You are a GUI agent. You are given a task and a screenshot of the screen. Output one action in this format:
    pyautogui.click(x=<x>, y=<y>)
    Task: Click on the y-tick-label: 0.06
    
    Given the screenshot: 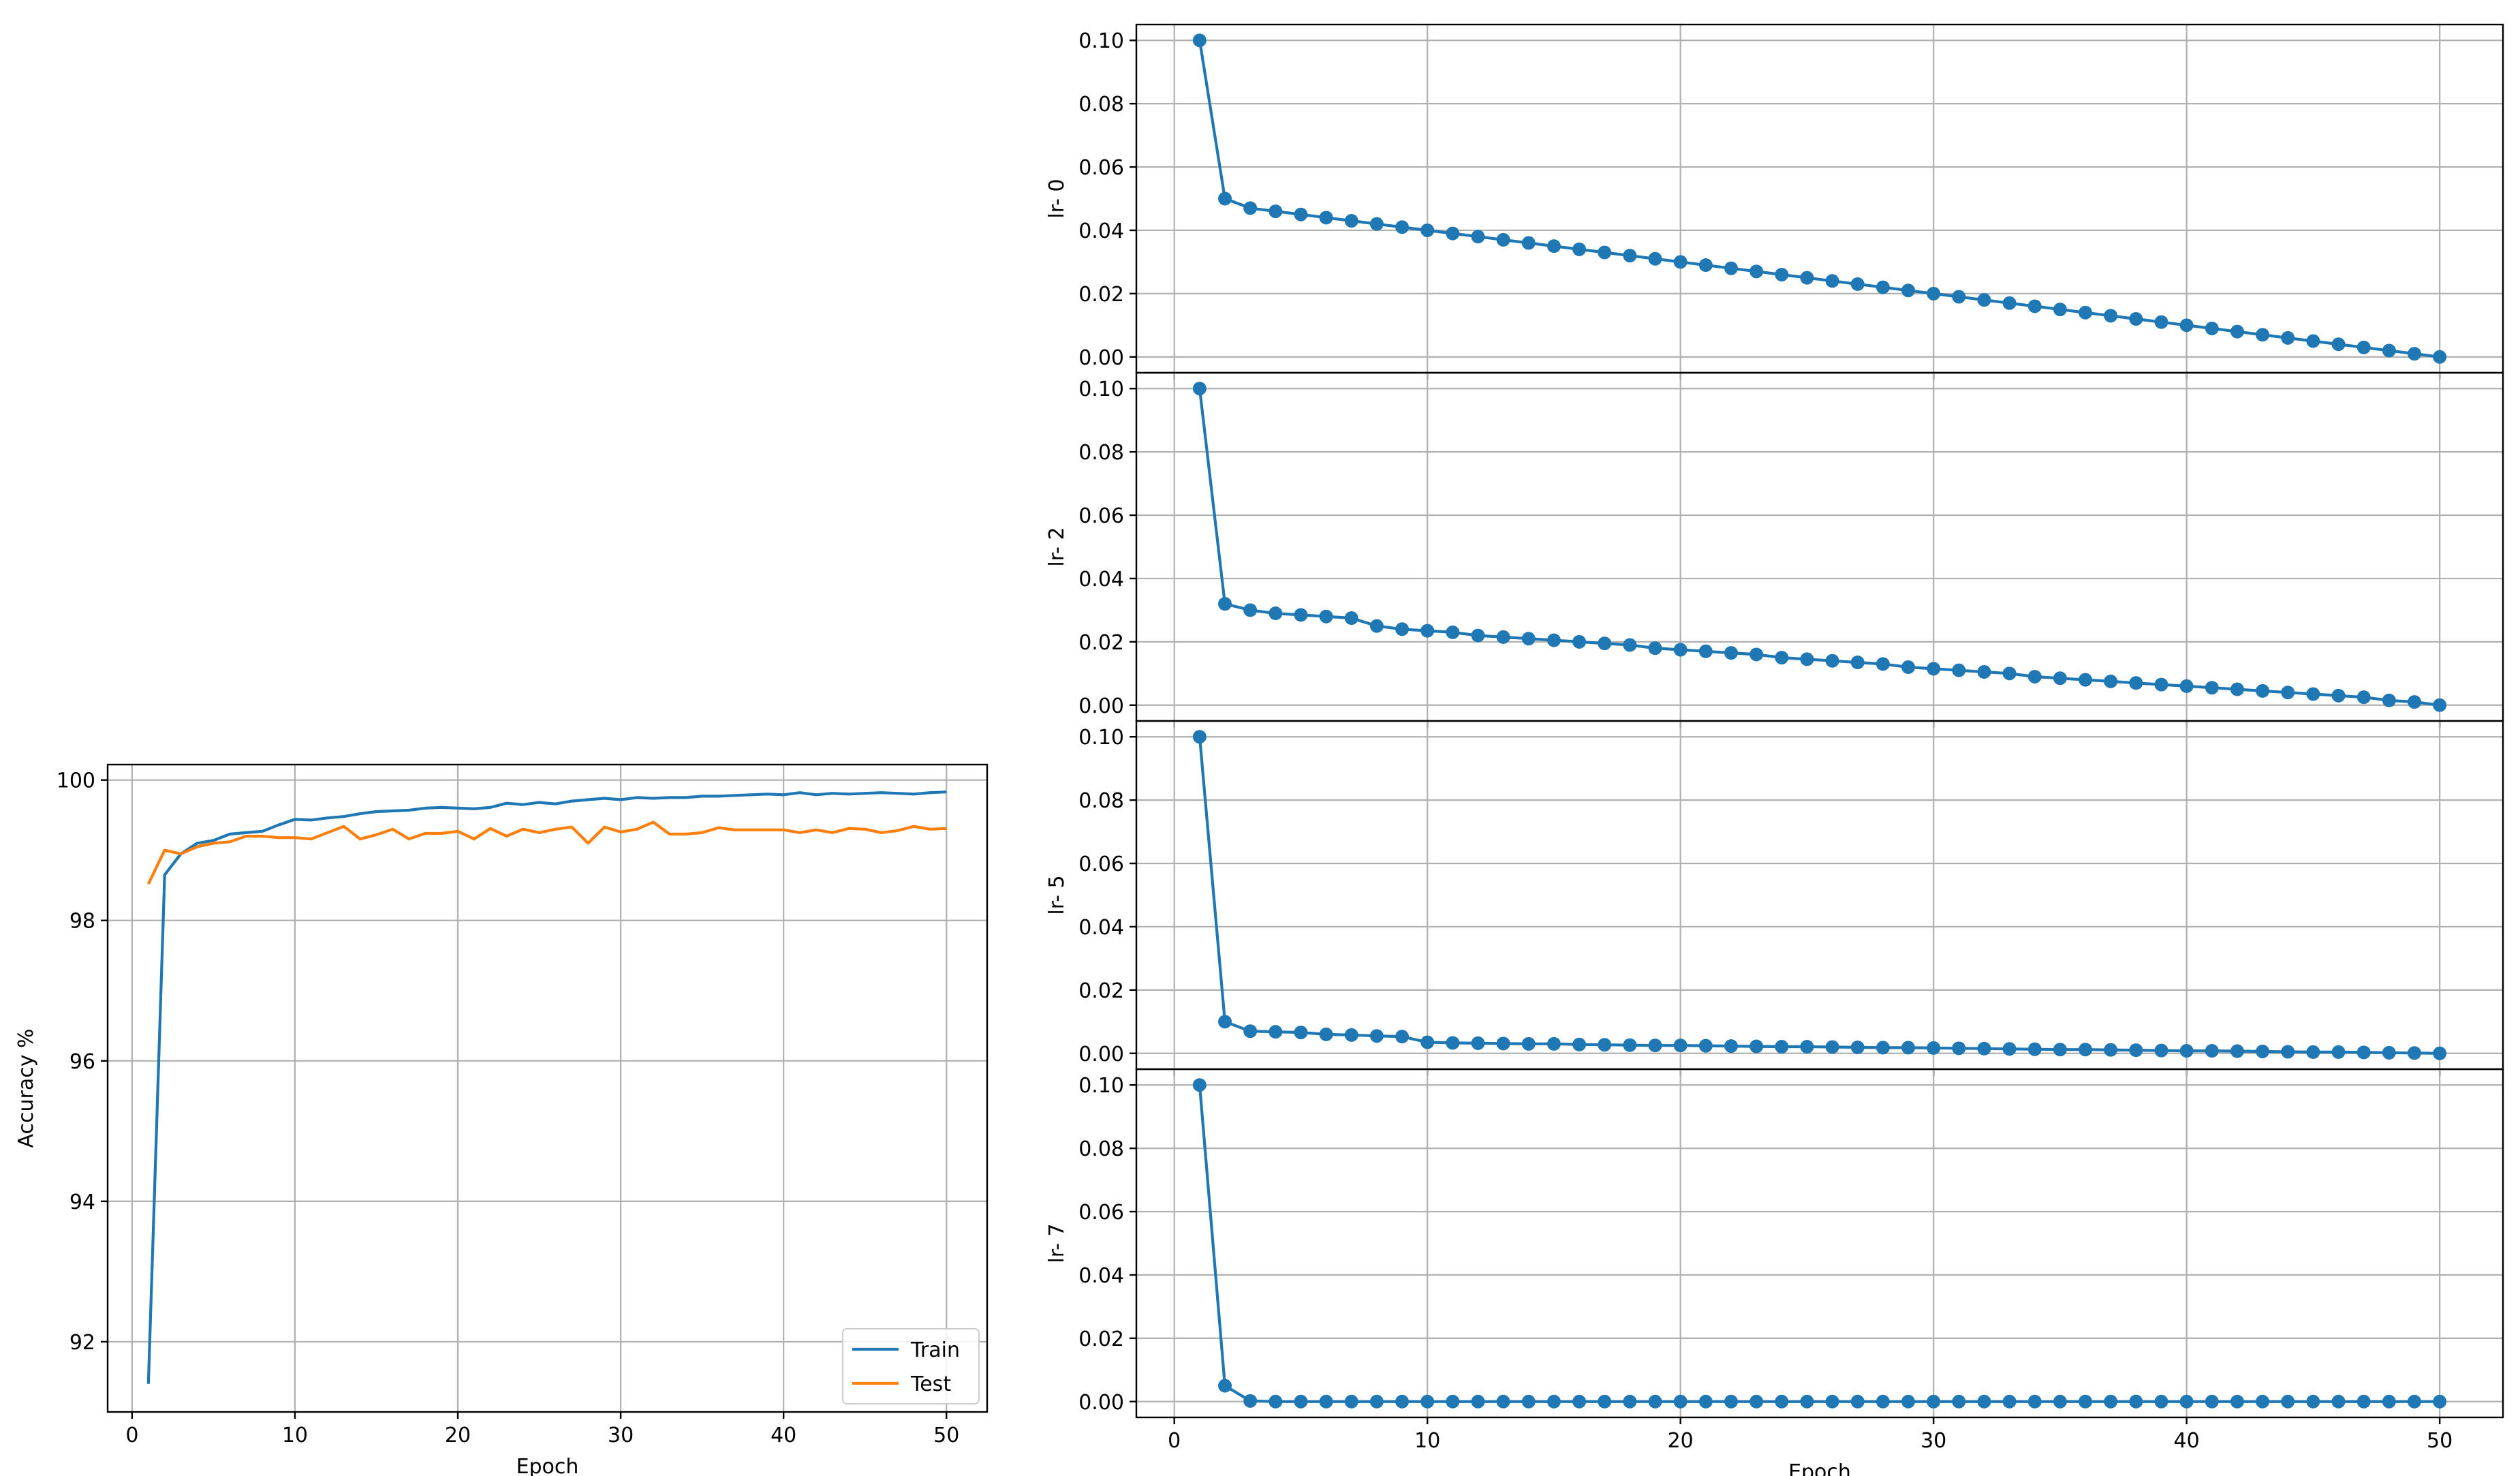 What is the action you would take?
    pyautogui.click(x=1101, y=168)
    